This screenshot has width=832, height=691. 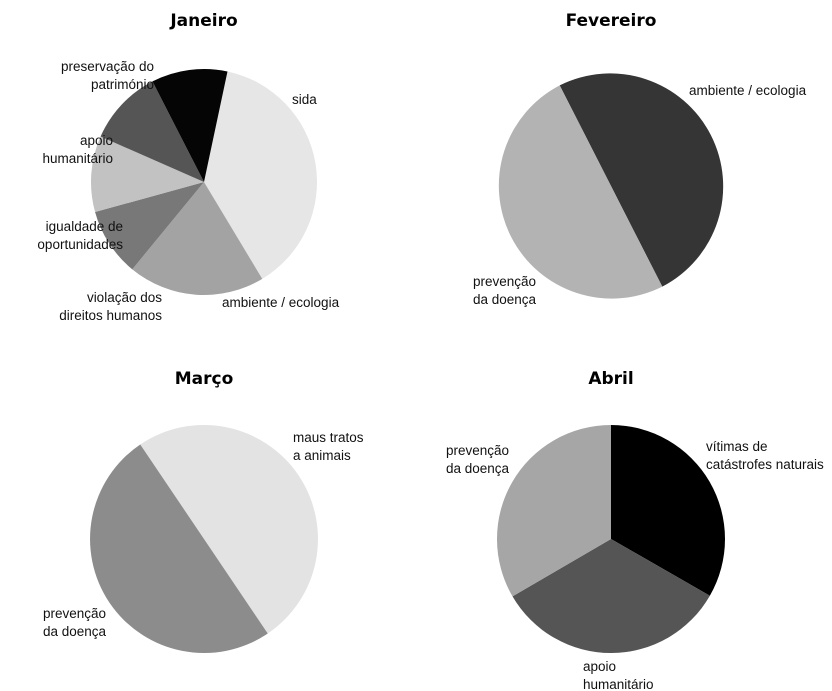 What do you see at coordinates (110, 306) in the screenshot?
I see `slice-label-violacao-dos-direitos-humanos: violação dos direitos humanos` at bounding box center [110, 306].